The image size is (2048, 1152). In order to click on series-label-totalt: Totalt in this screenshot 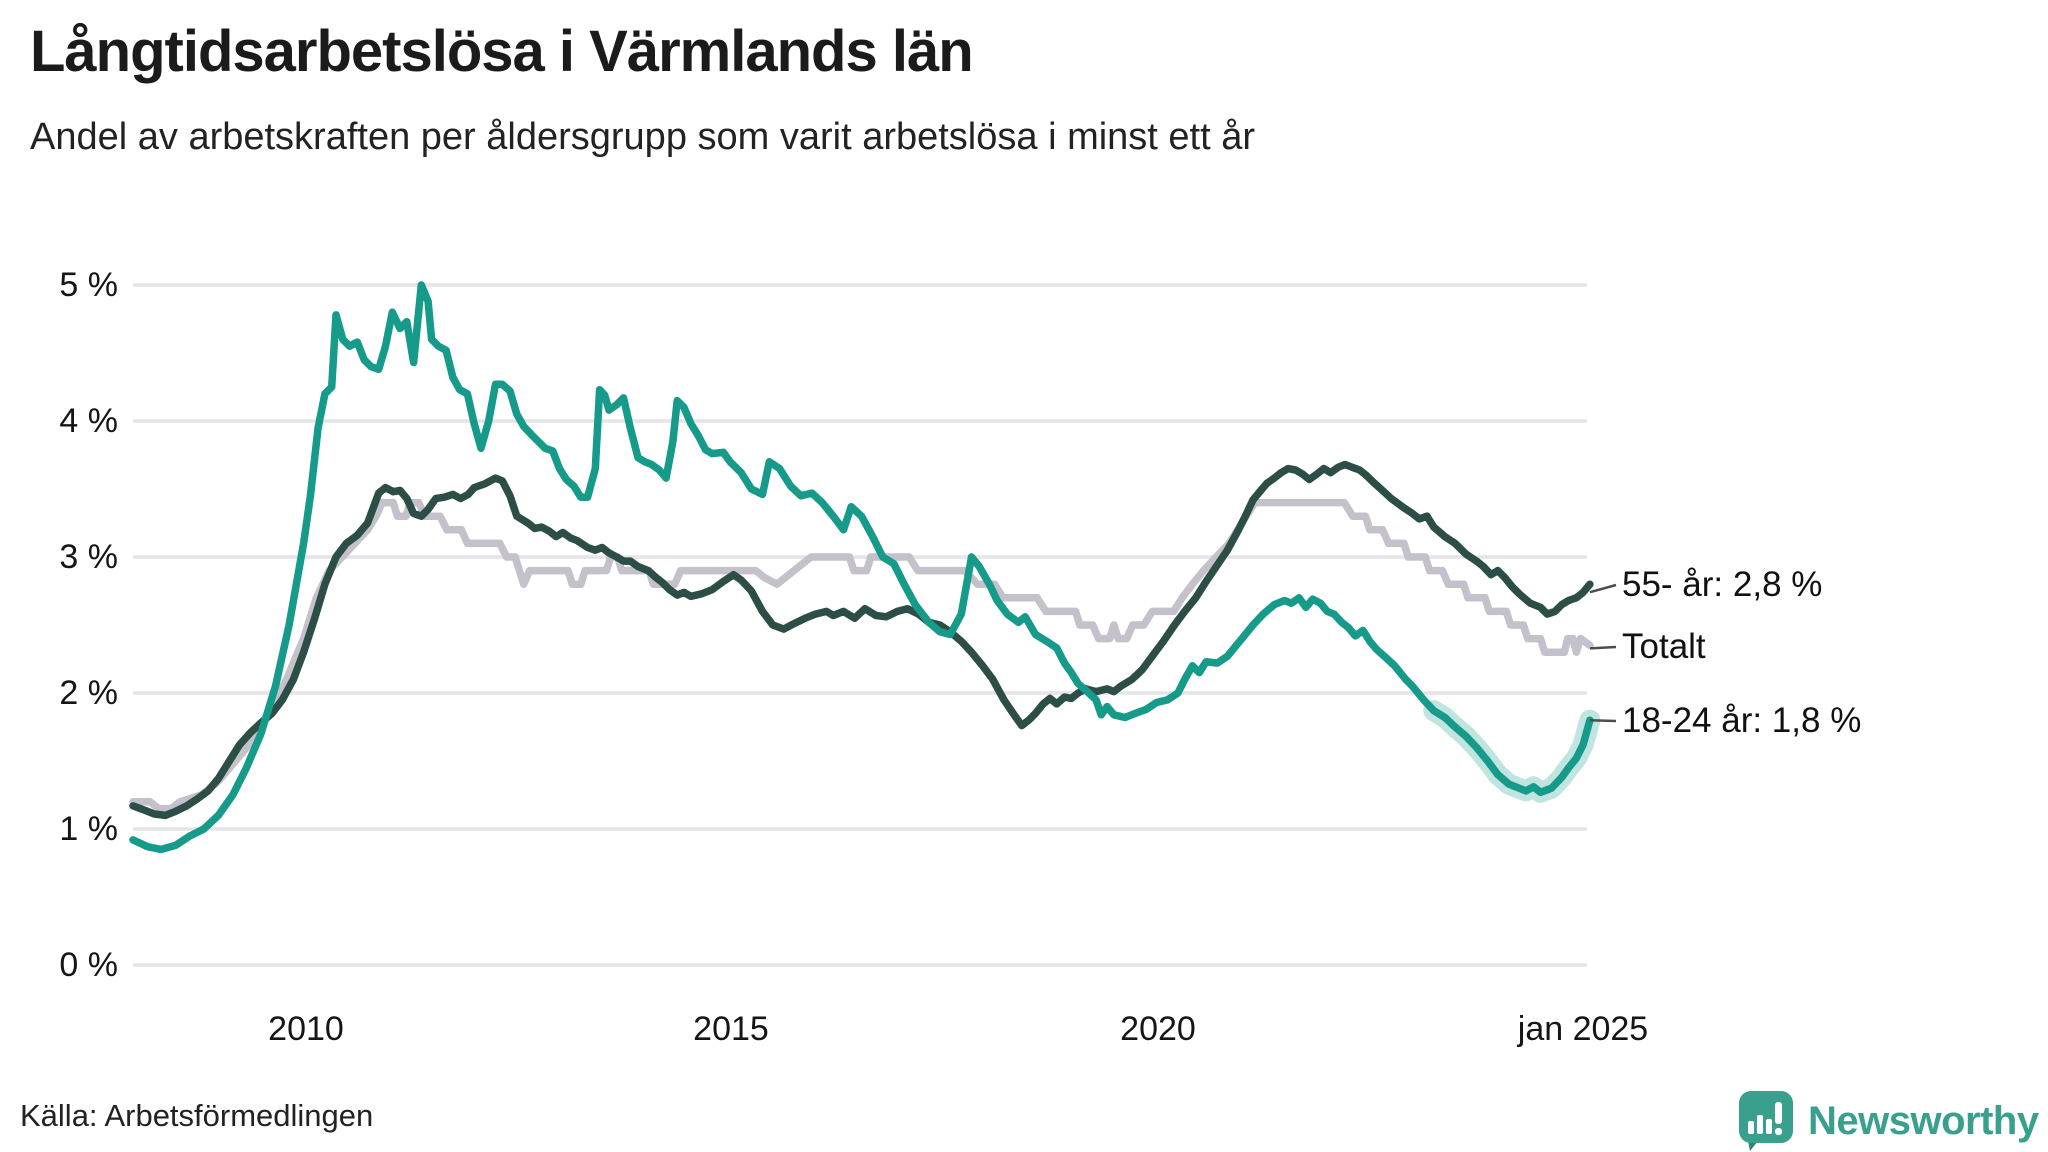, I will do `click(1664, 646)`.